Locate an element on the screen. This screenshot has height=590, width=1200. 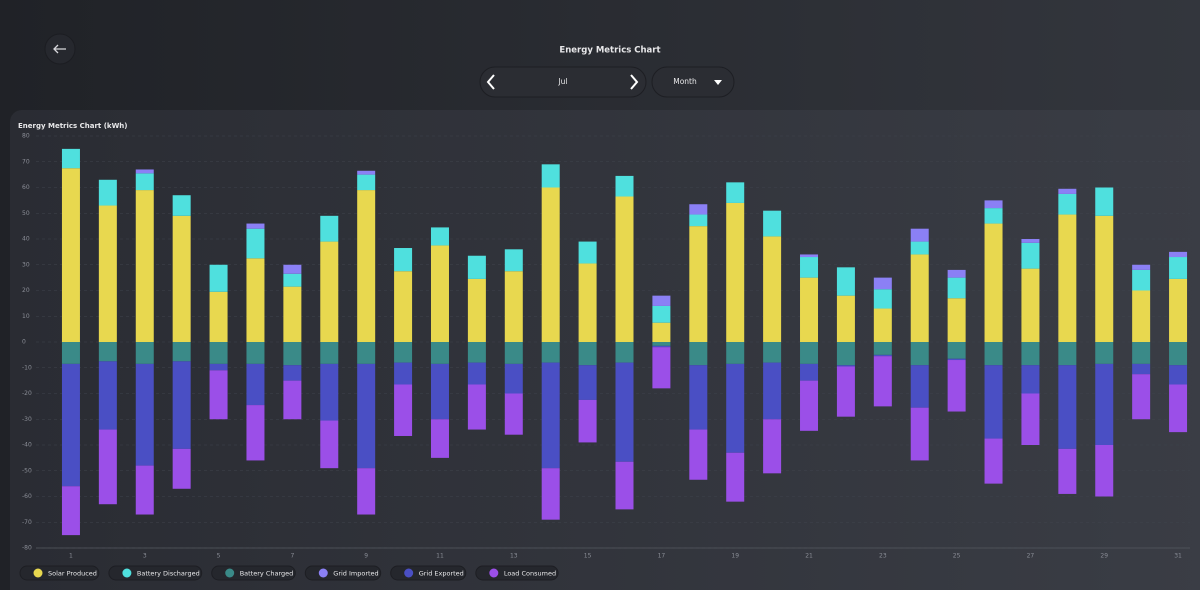
y-tick-label: 0 is located at coordinates (24, 342).